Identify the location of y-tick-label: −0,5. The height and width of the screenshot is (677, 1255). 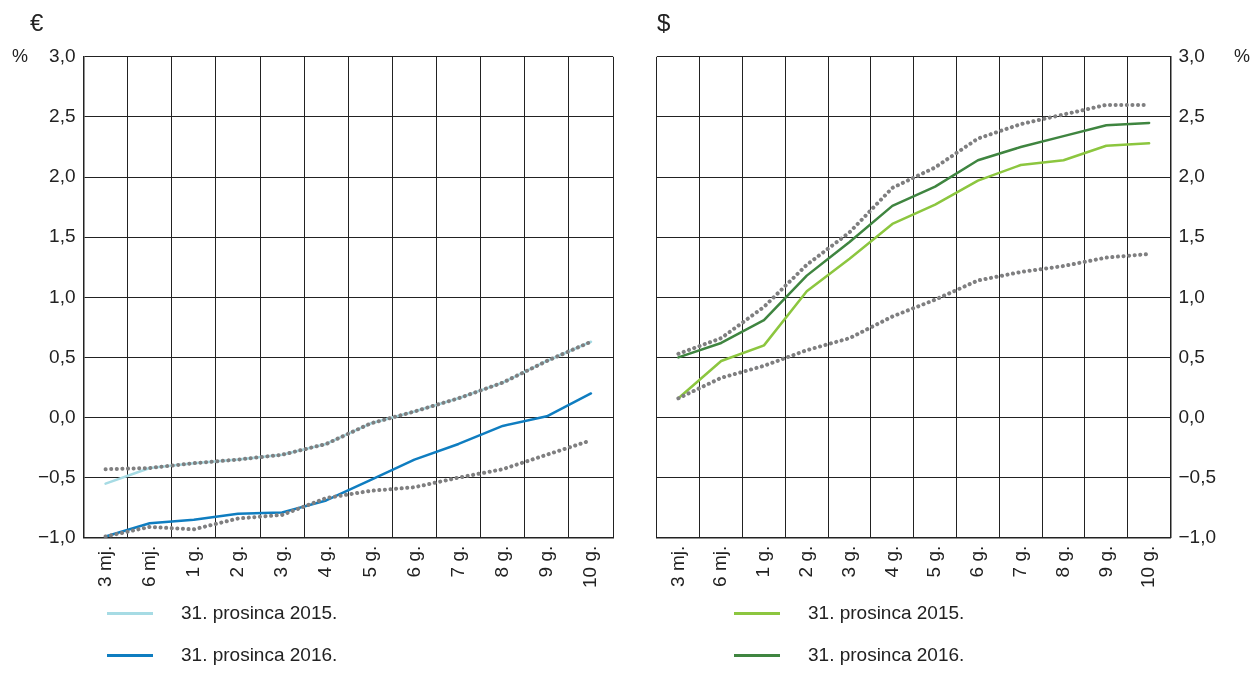
(56, 476).